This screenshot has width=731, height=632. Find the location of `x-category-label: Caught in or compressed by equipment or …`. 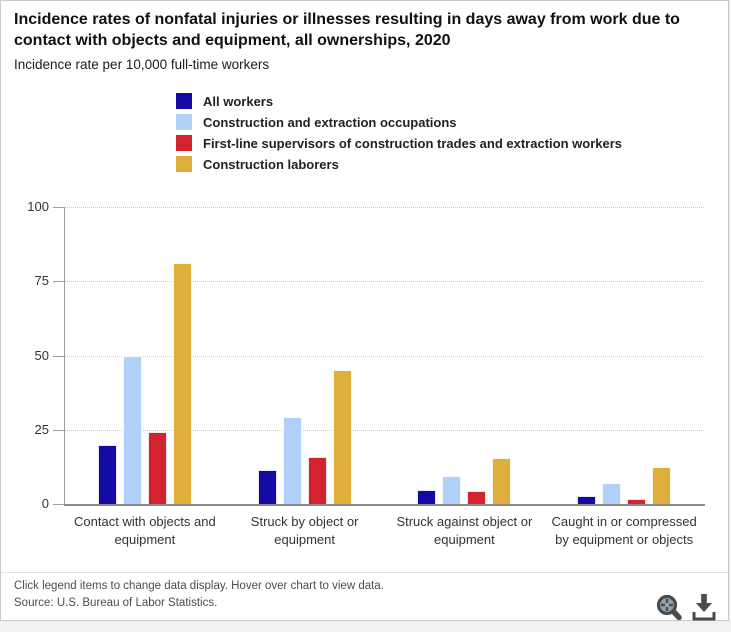

x-category-label: Caught in or compressed by equipment or … is located at coordinates (624, 530).